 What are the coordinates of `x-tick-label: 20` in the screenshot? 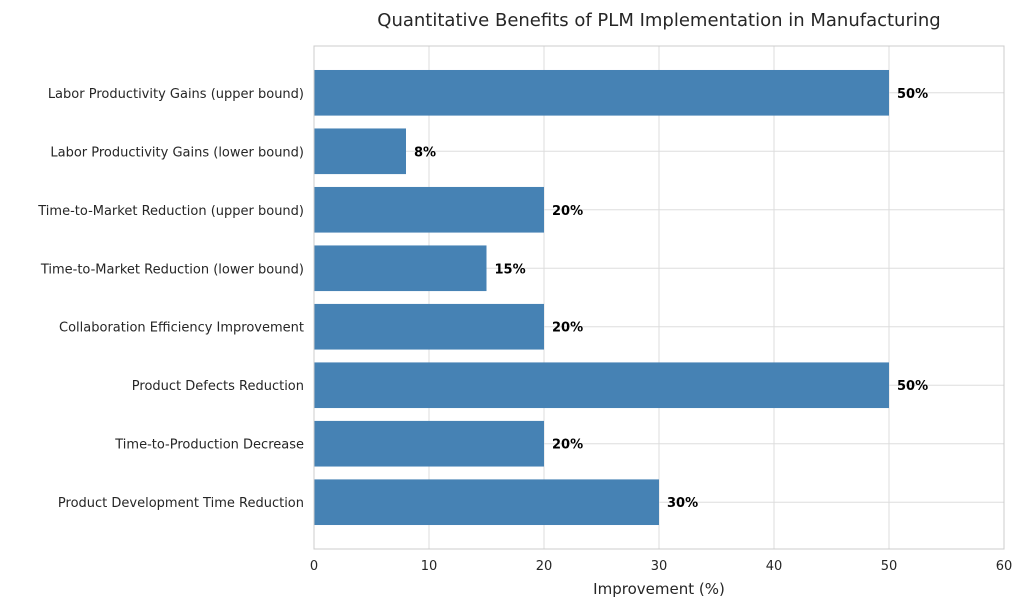 It's located at (544, 566).